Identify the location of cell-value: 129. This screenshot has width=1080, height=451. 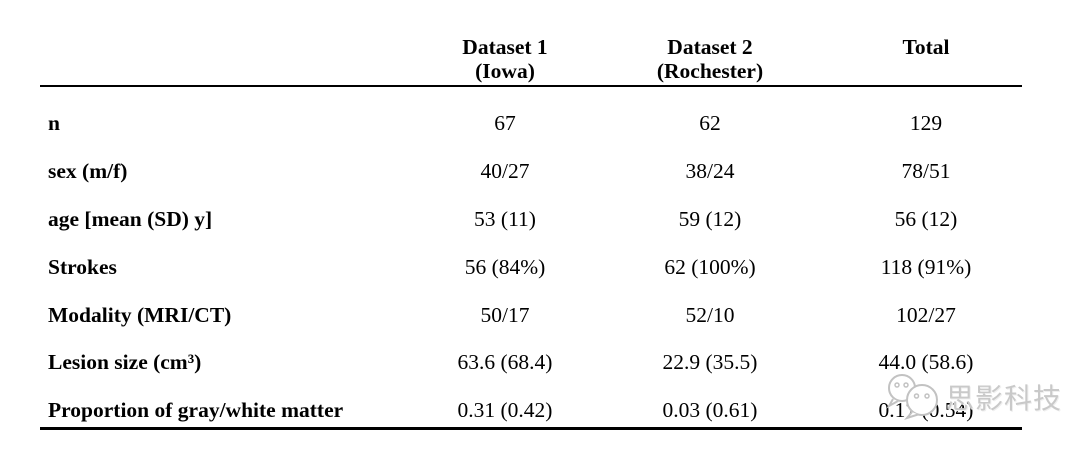
(926, 123).